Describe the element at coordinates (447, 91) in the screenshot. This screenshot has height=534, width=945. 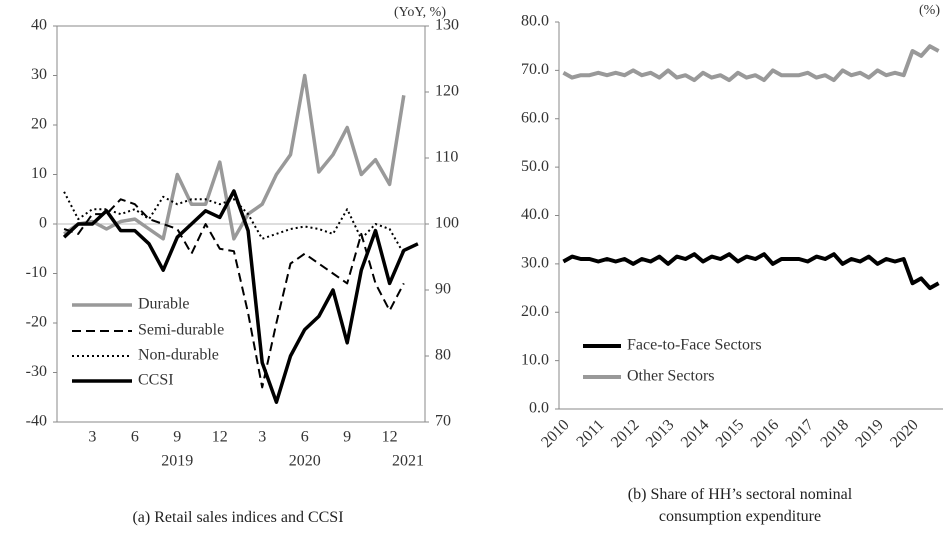
I see `y2-tick-label: 120` at that location.